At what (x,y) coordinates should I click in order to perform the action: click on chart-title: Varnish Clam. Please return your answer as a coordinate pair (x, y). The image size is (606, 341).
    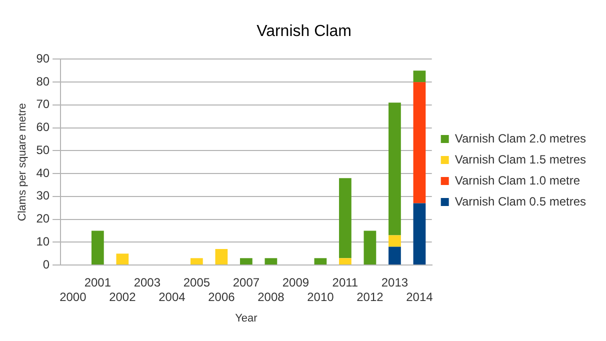
    Looking at the image, I should click on (304, 31).